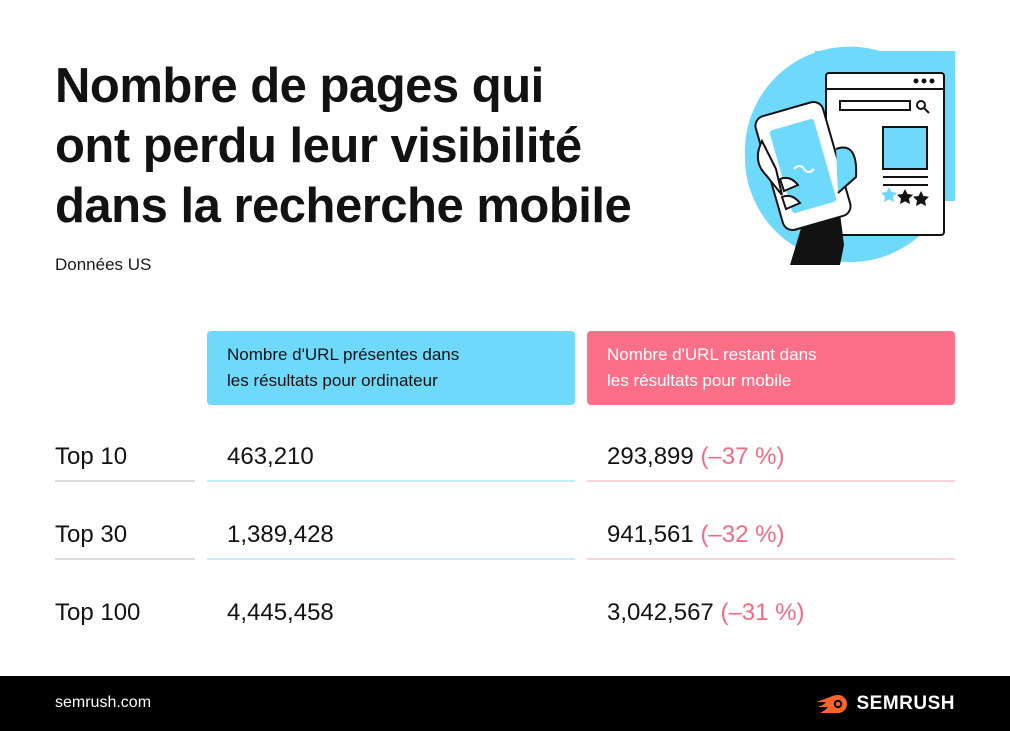  What do you see at coordinates (762, 612) in the screenshot?
I see `percent-change: (–31 %)` at bounding box center [762, 612].